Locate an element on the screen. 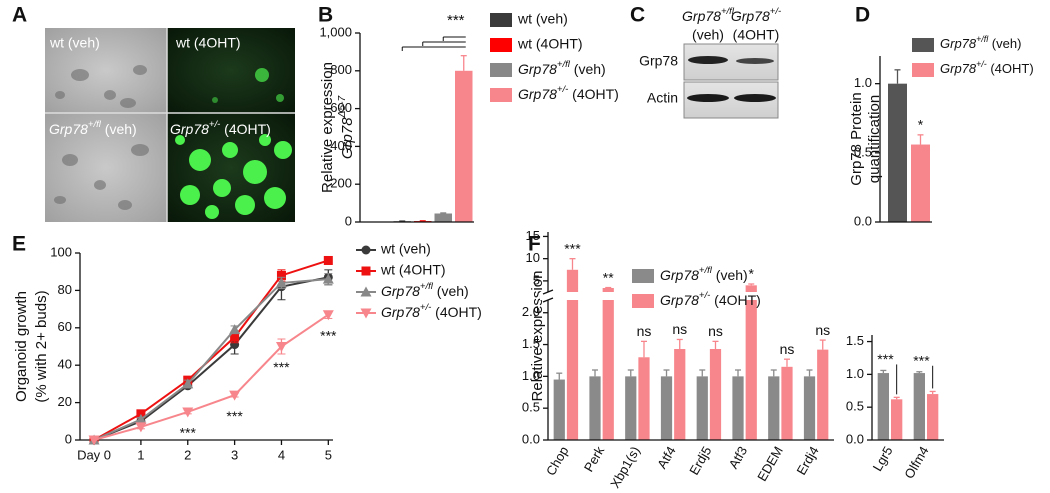 The width and height of the screenshot is (1050, 493). fluorescent-organoids is located at coordinates (233, 143).